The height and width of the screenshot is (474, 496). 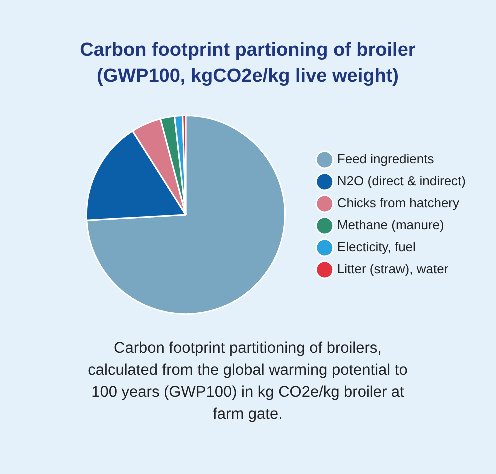 What do you see at coordinates (248, 382) in the screenshot?
I see `text: Carbon footprint partitioning of broilers, calculated from the global warming potential to 100 years (GWP100) in kg CO2e/kg broiler at farm gate.` at bounding box center [248, 382].